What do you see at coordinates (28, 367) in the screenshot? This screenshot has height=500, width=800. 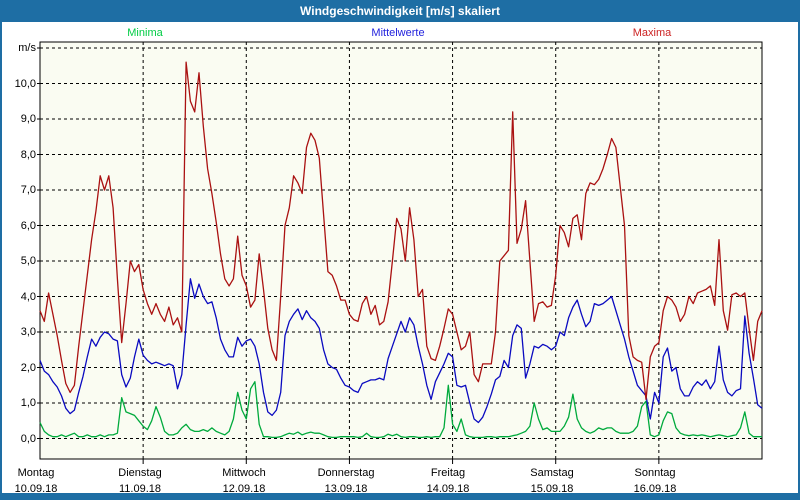 I see `y-tick-label: 2,0` at bounding box center [28, 367].